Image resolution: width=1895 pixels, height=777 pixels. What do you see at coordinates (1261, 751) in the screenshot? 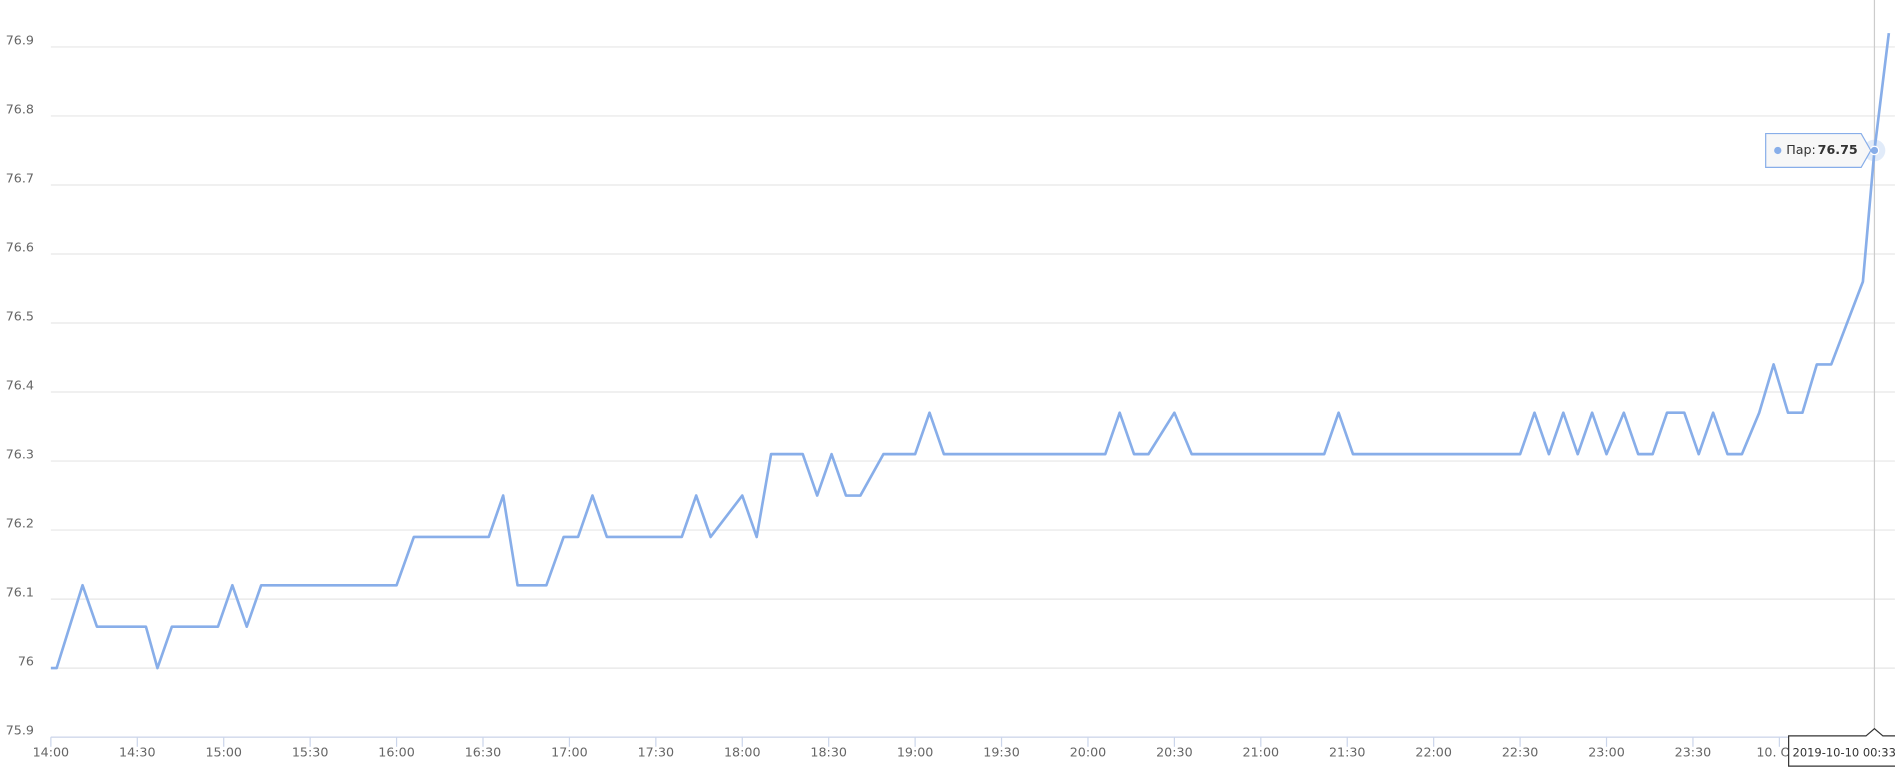
I see `x-tick-label: 21:00` at bounding box center [1261, 751].